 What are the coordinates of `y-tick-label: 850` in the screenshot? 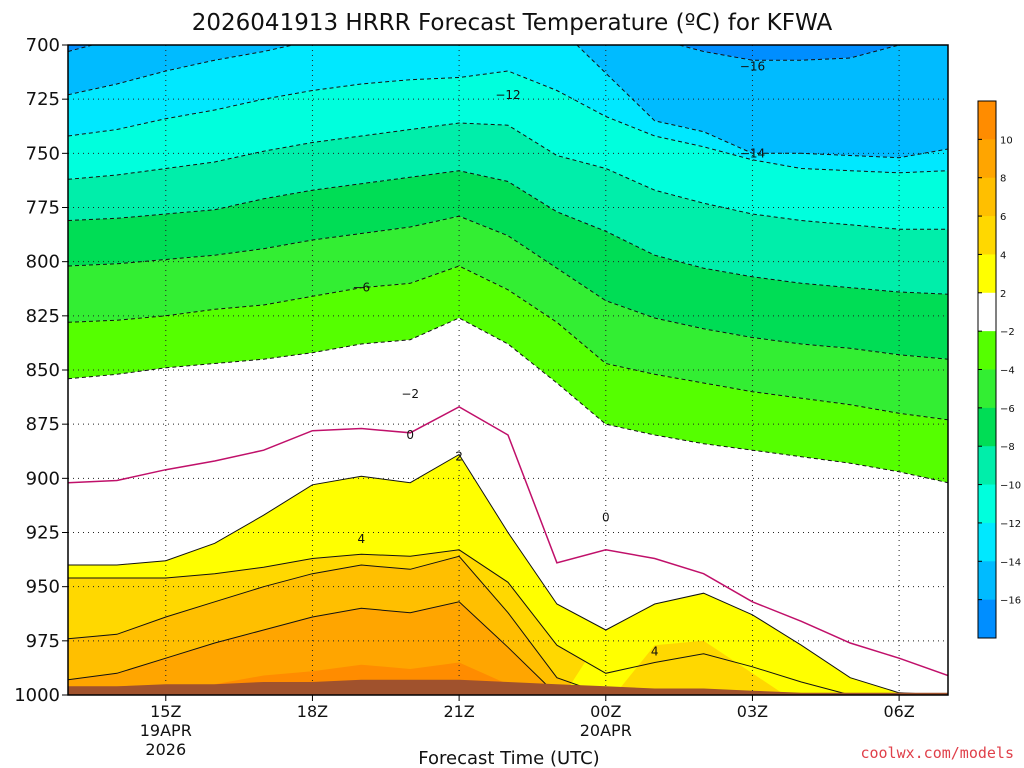 It's located at (43, 370).